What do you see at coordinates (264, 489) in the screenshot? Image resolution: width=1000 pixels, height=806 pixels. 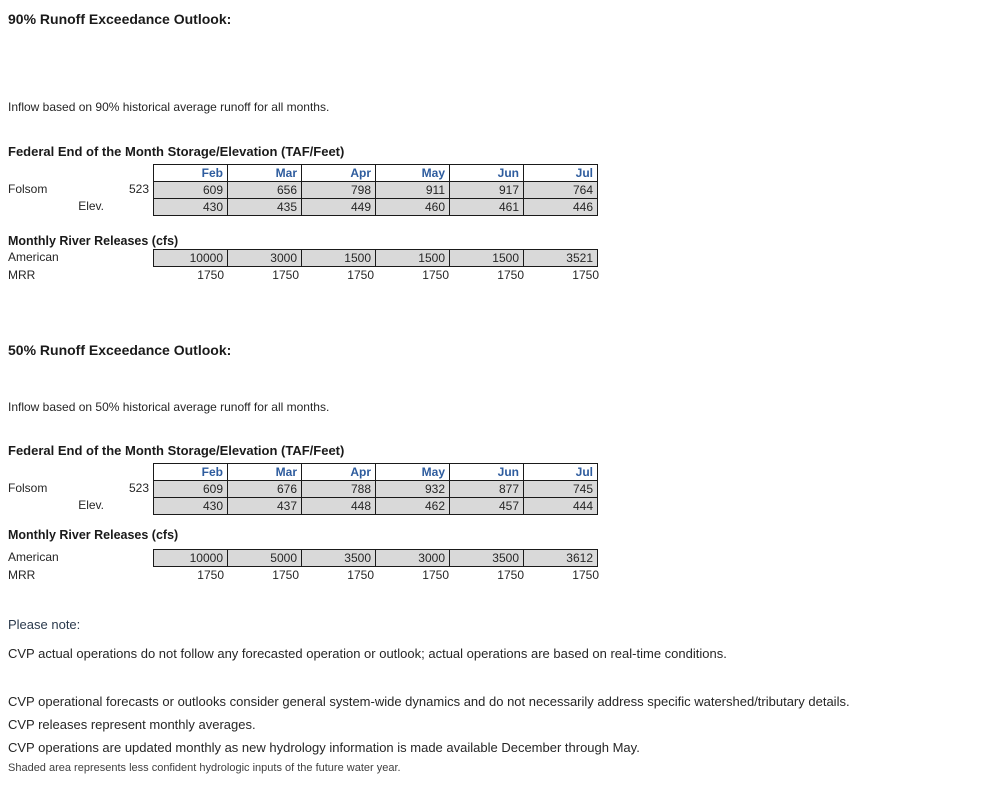 I see `storage-value-cell: 676` at bounding box center [264, 489].